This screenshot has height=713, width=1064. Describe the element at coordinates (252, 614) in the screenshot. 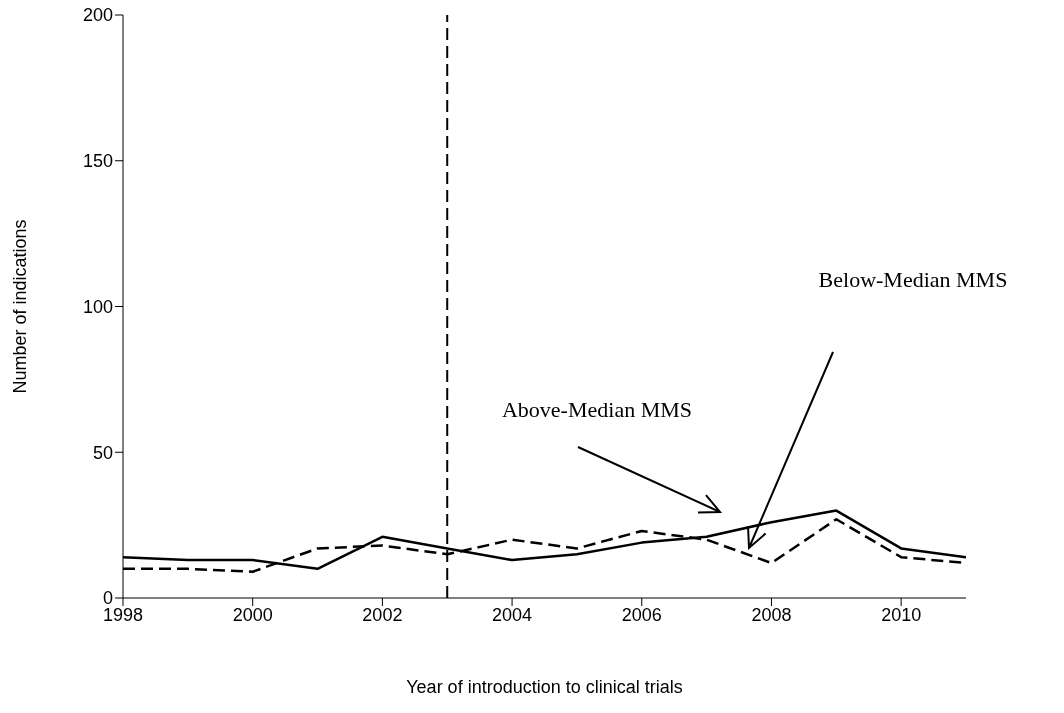

I see `x-tick-label: 2000` at that location.